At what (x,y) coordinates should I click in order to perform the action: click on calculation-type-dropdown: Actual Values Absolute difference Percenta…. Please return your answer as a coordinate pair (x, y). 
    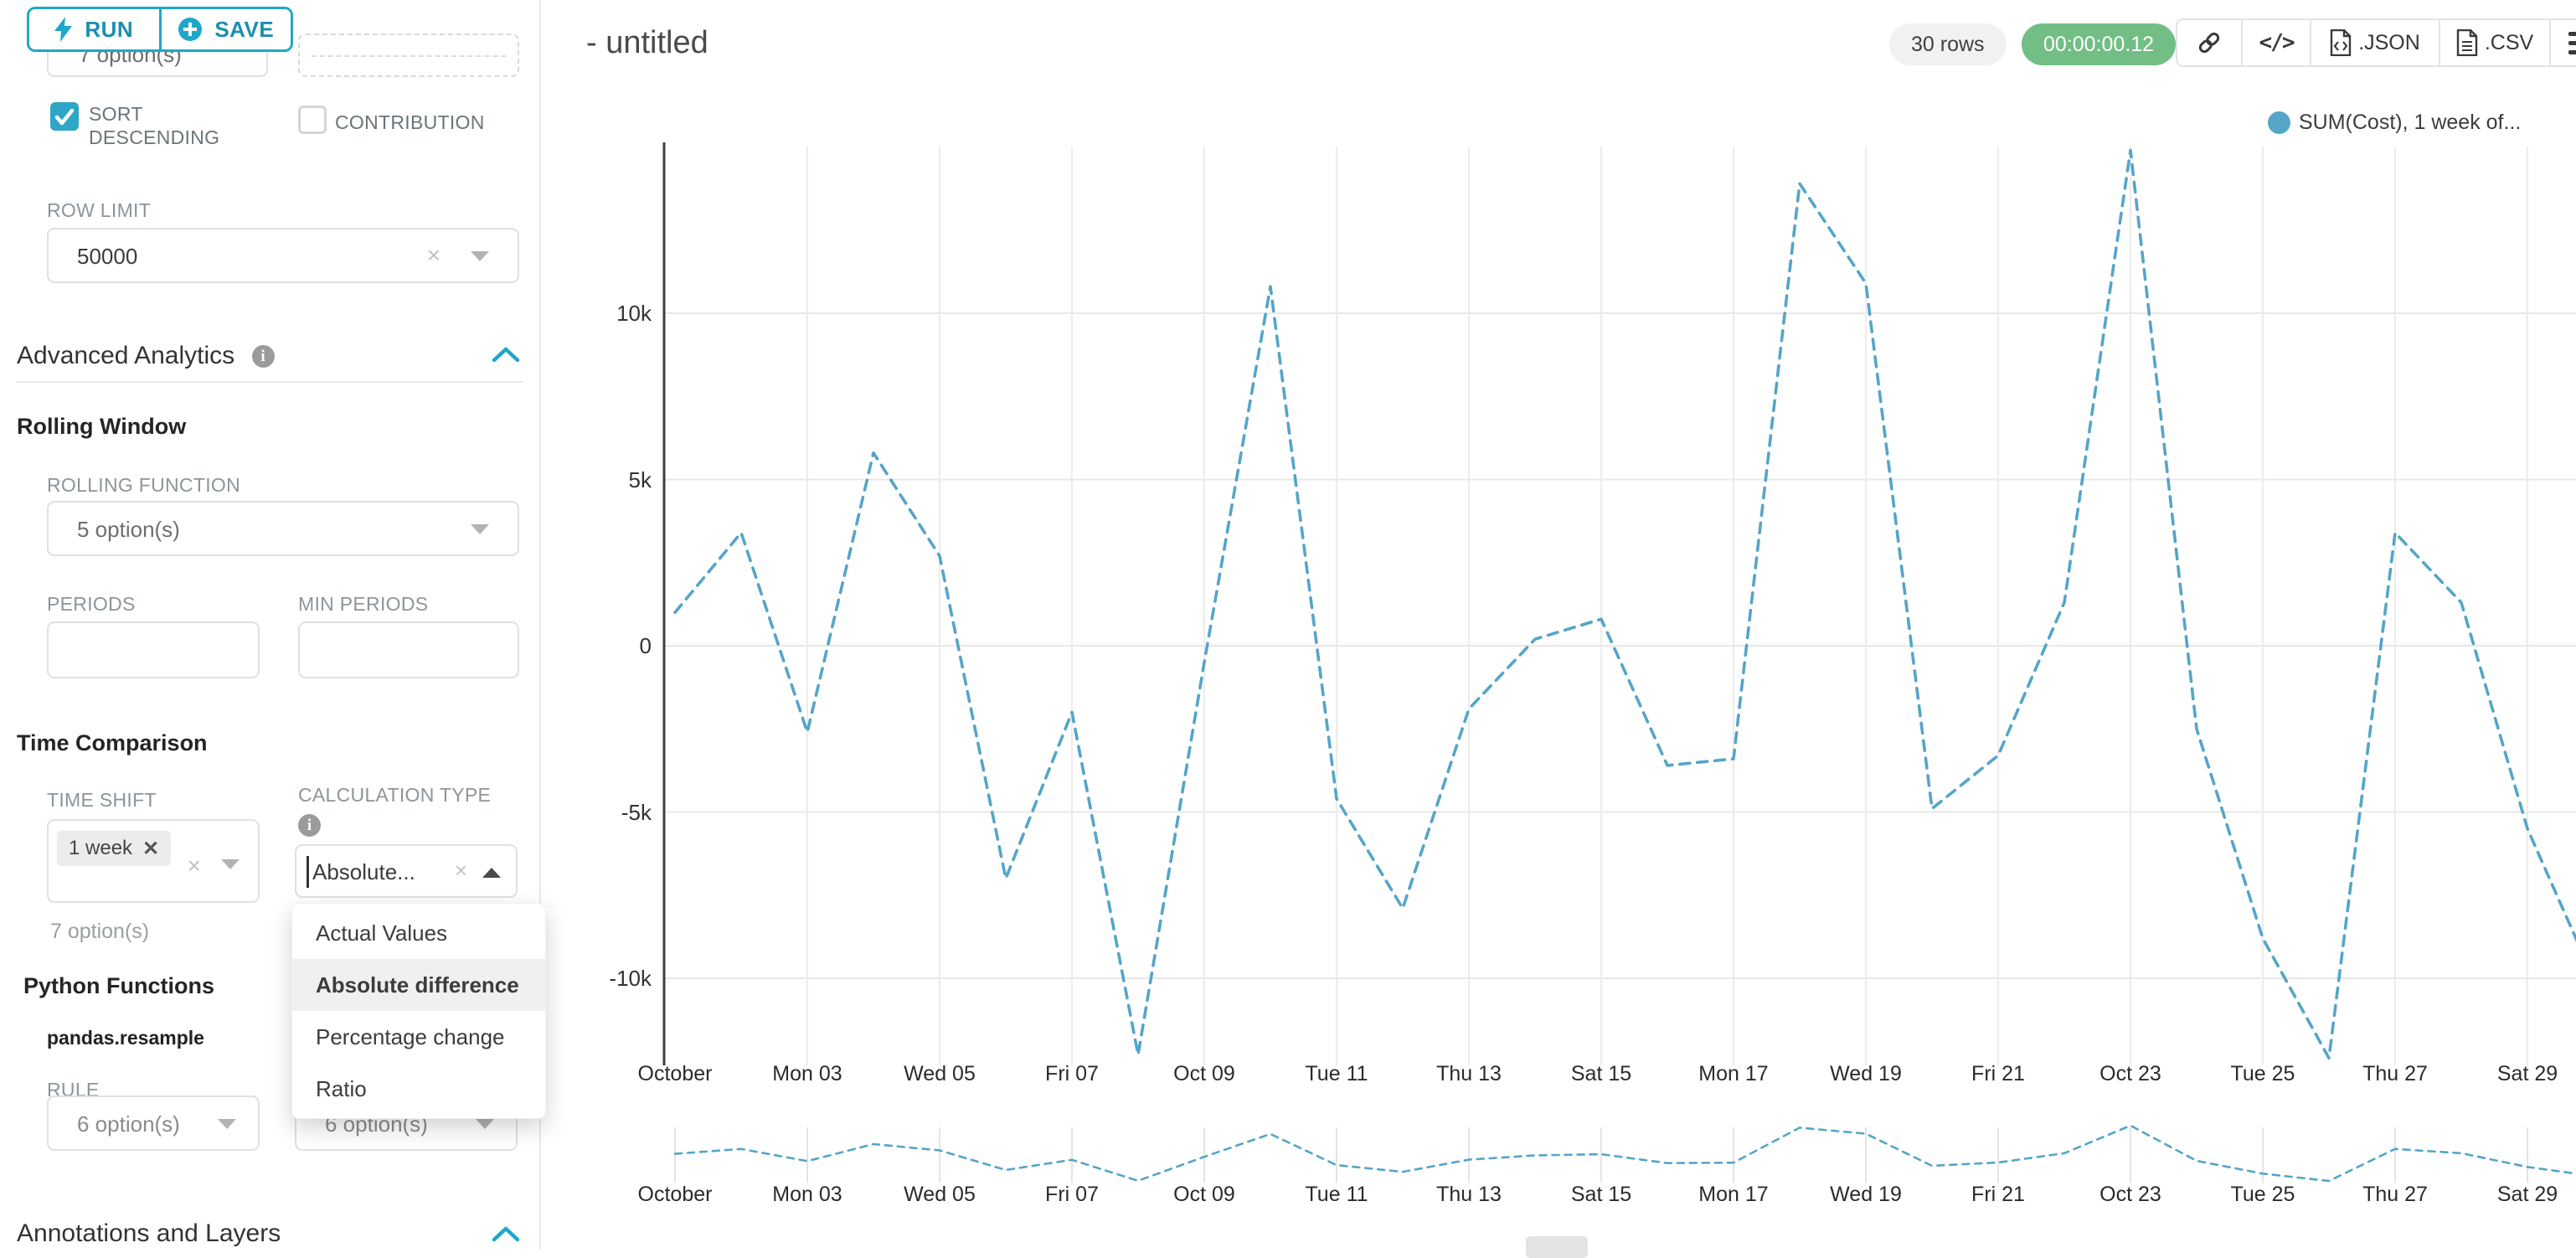
    Looking at the image, I should click on (418, 1011).